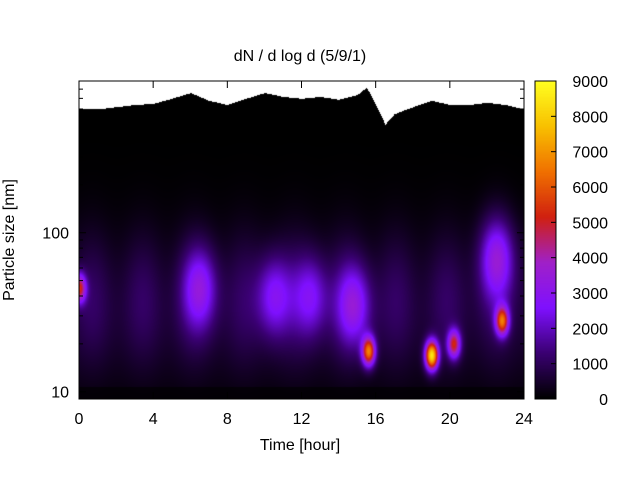 Image resolution: width=640 pixels, height=480 pixels. What do you see at coordinates (590, 188) in the screenshot?
I see `colorbar-tick-label: 6000` at bounding box center [590, 188].